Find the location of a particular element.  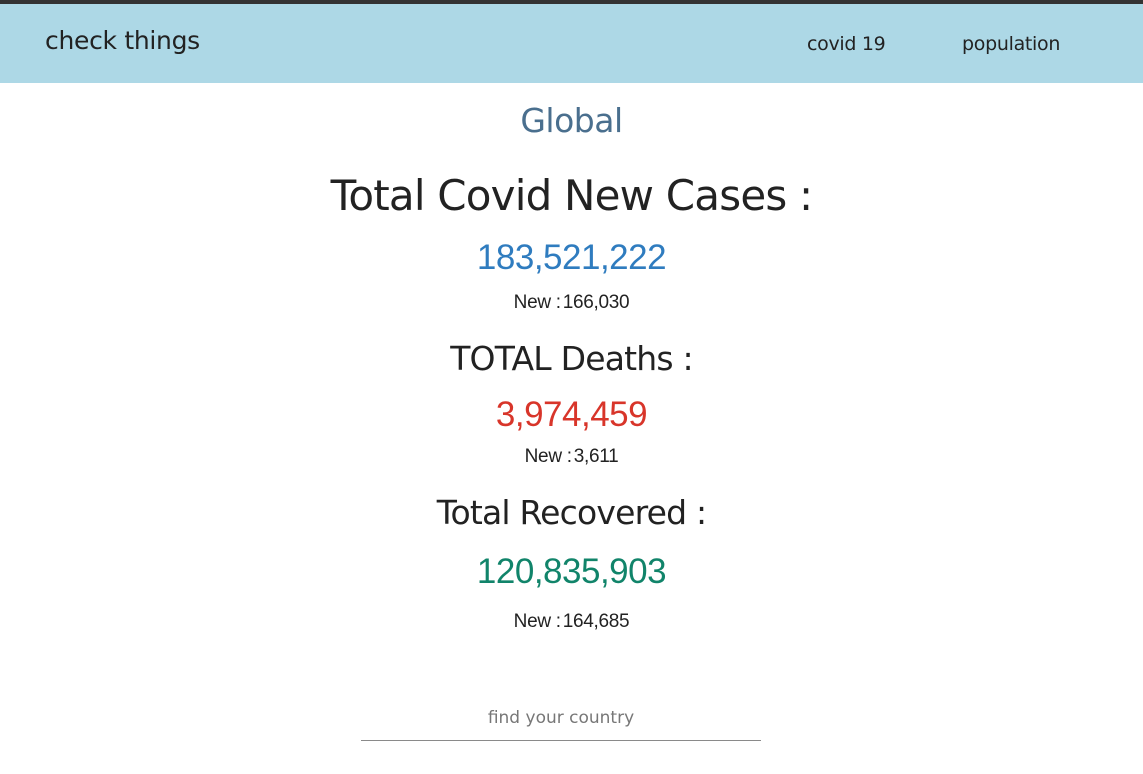

nav-link-population: population is located at coordinates (1011, 44).